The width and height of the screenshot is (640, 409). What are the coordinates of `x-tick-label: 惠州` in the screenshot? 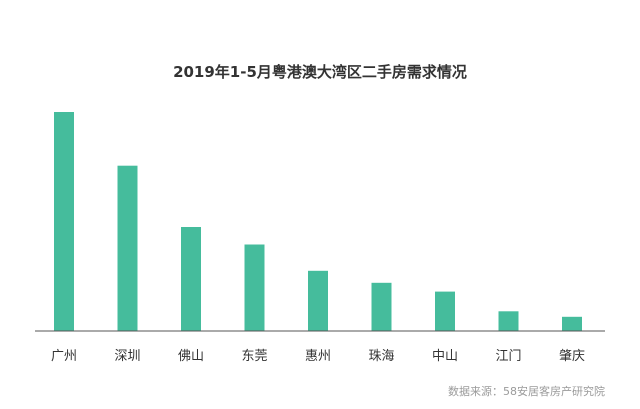 It's located at (318, 356).